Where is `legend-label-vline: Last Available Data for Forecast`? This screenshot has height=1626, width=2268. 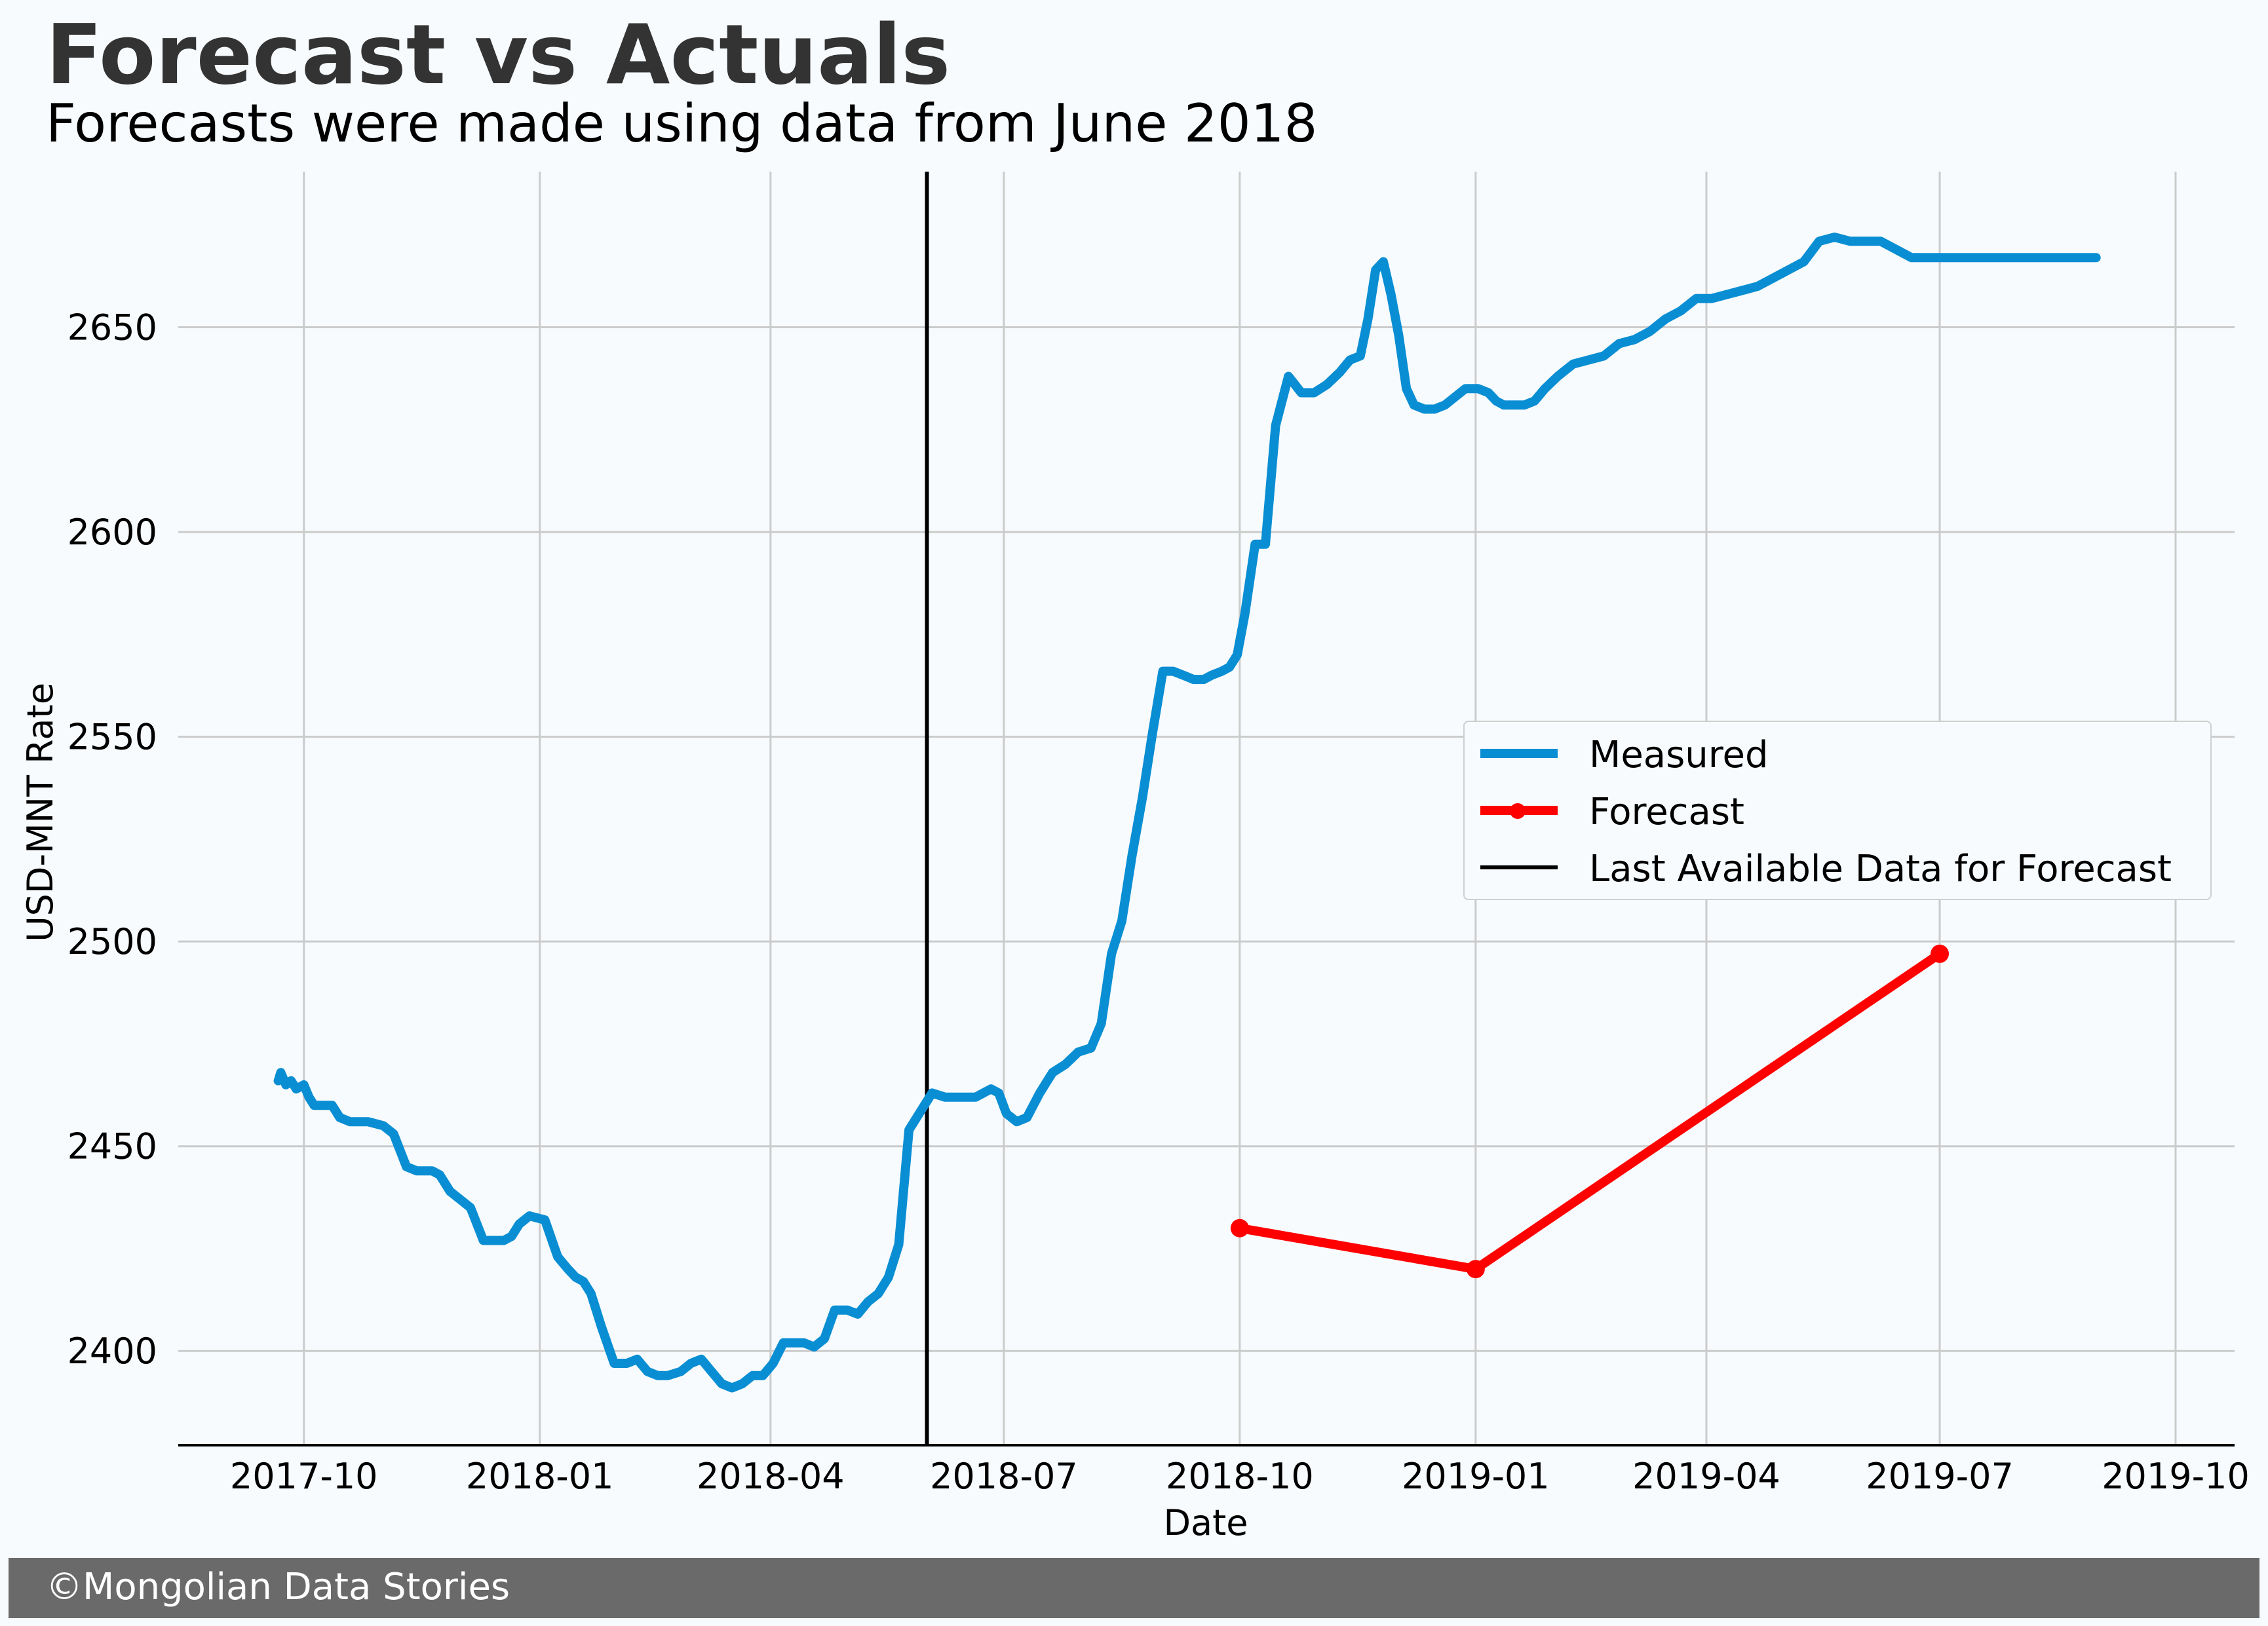 legend-label-vline: Last Available Data for Forecast is located at coordinates (1880, 869).